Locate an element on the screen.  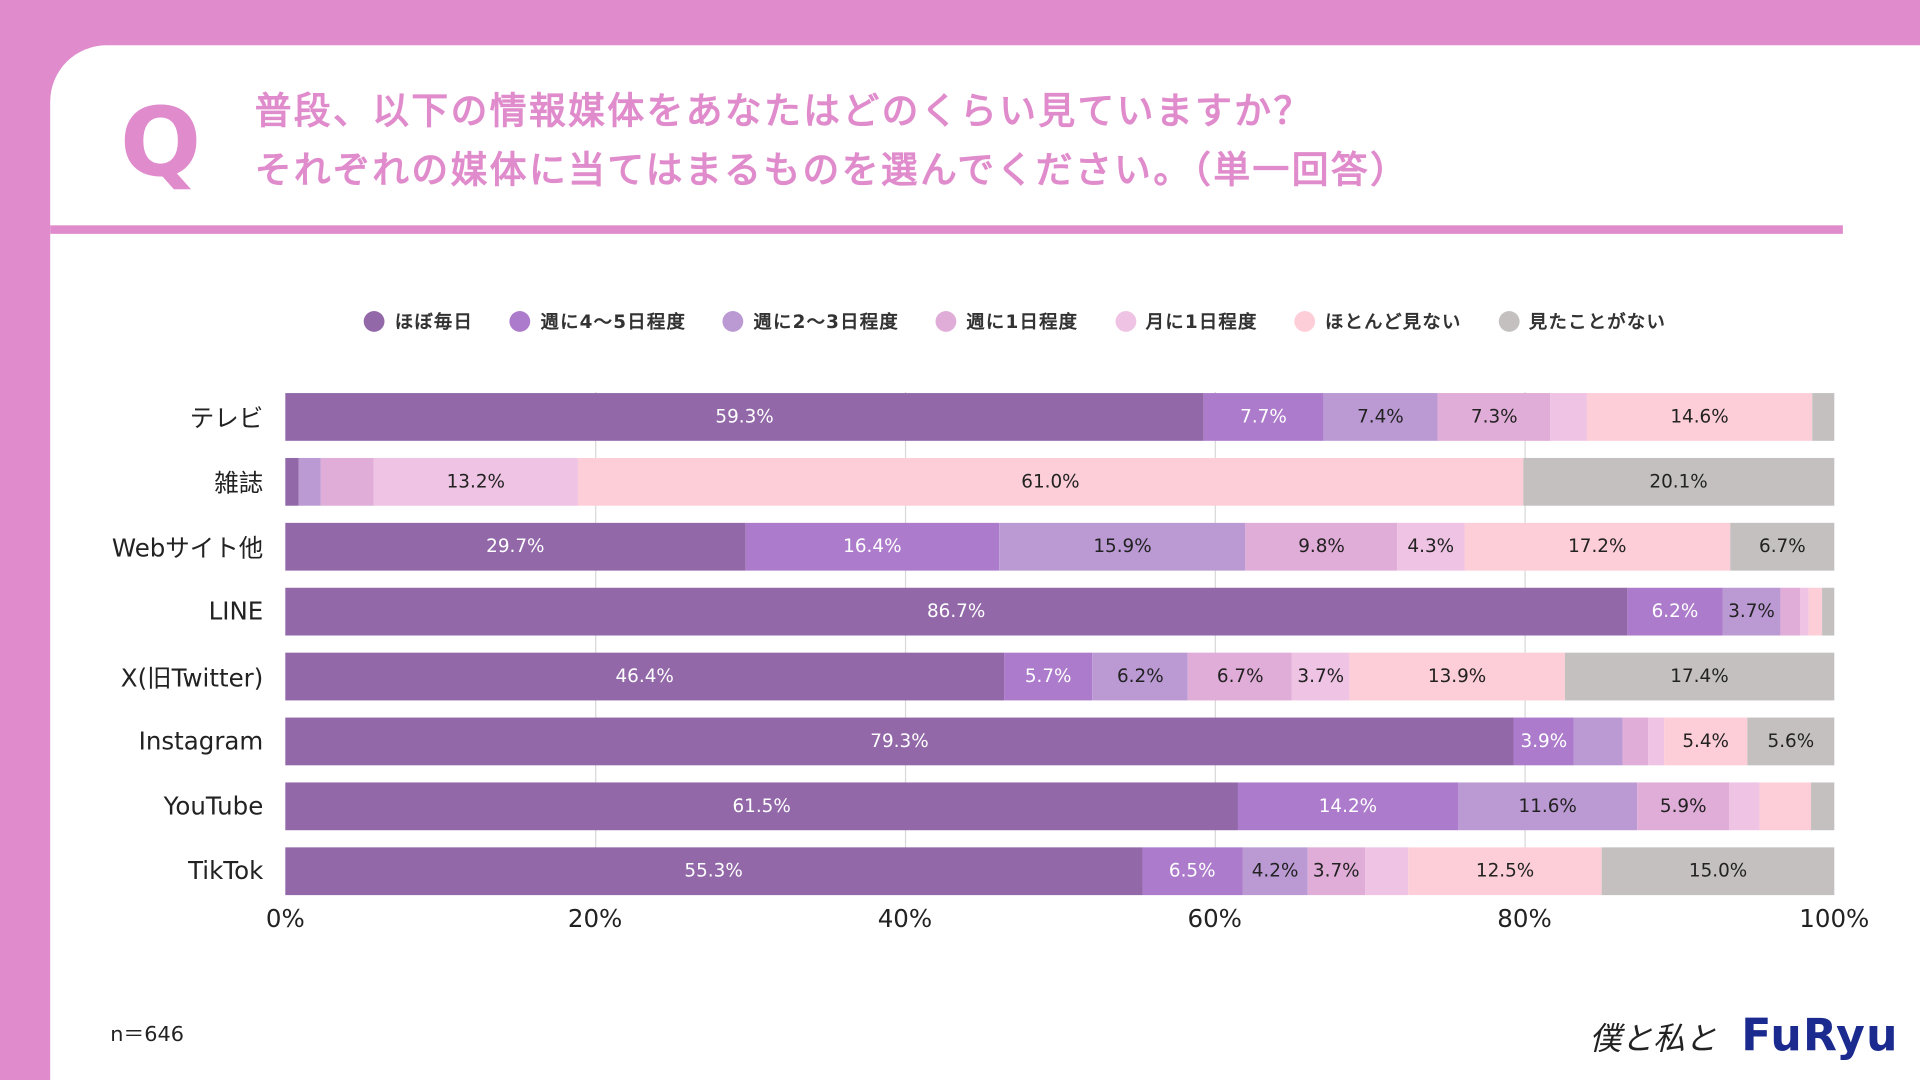
bar-segment: 13.9% is located at coordinates (1457, 676).